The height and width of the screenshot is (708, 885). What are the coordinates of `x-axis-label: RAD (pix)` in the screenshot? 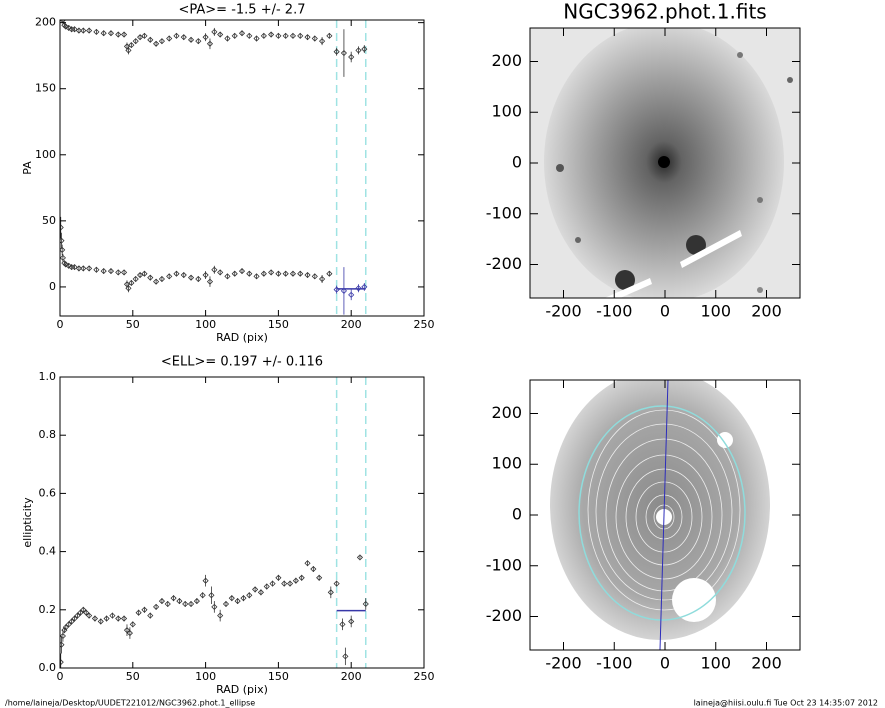 It's located at (242, 337).